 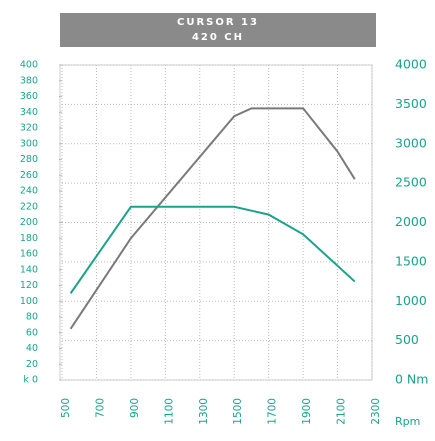 What do you see at coordinates (29, 269) in the screenshot?
I see `y-tick-label: 140` at bounding box center [29, 269].